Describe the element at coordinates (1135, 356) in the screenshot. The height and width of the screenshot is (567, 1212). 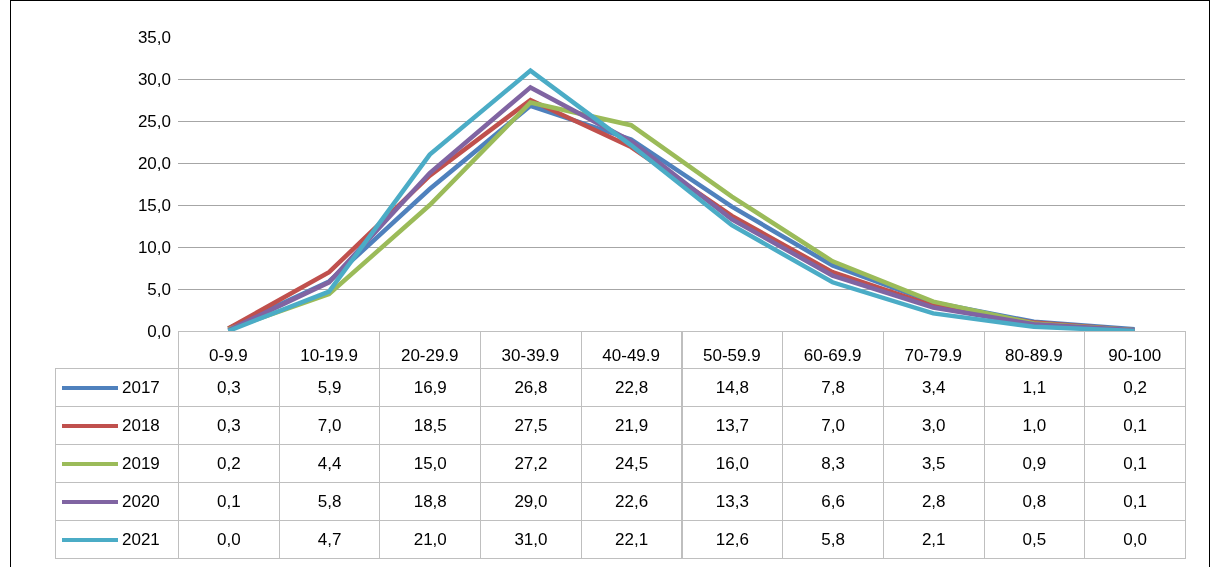
I see `x-tick-label: 90-100` at that location.